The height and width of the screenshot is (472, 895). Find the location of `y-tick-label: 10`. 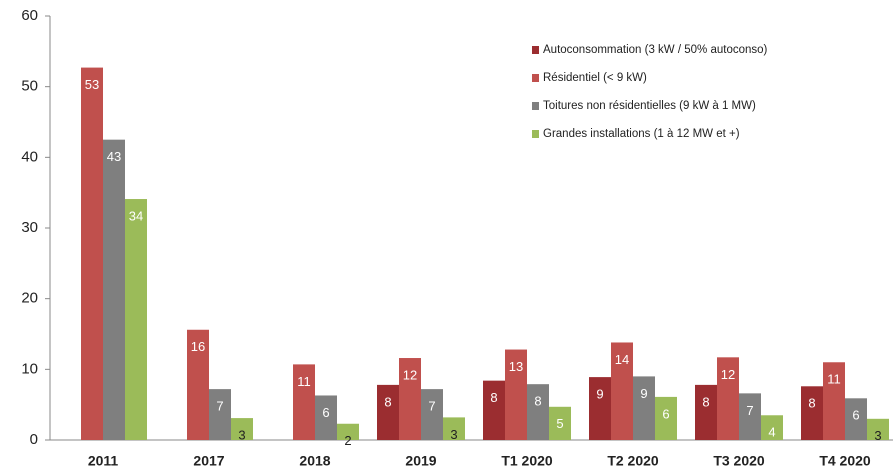

y-tick-label: 10 is located at coordinates (29, 368).